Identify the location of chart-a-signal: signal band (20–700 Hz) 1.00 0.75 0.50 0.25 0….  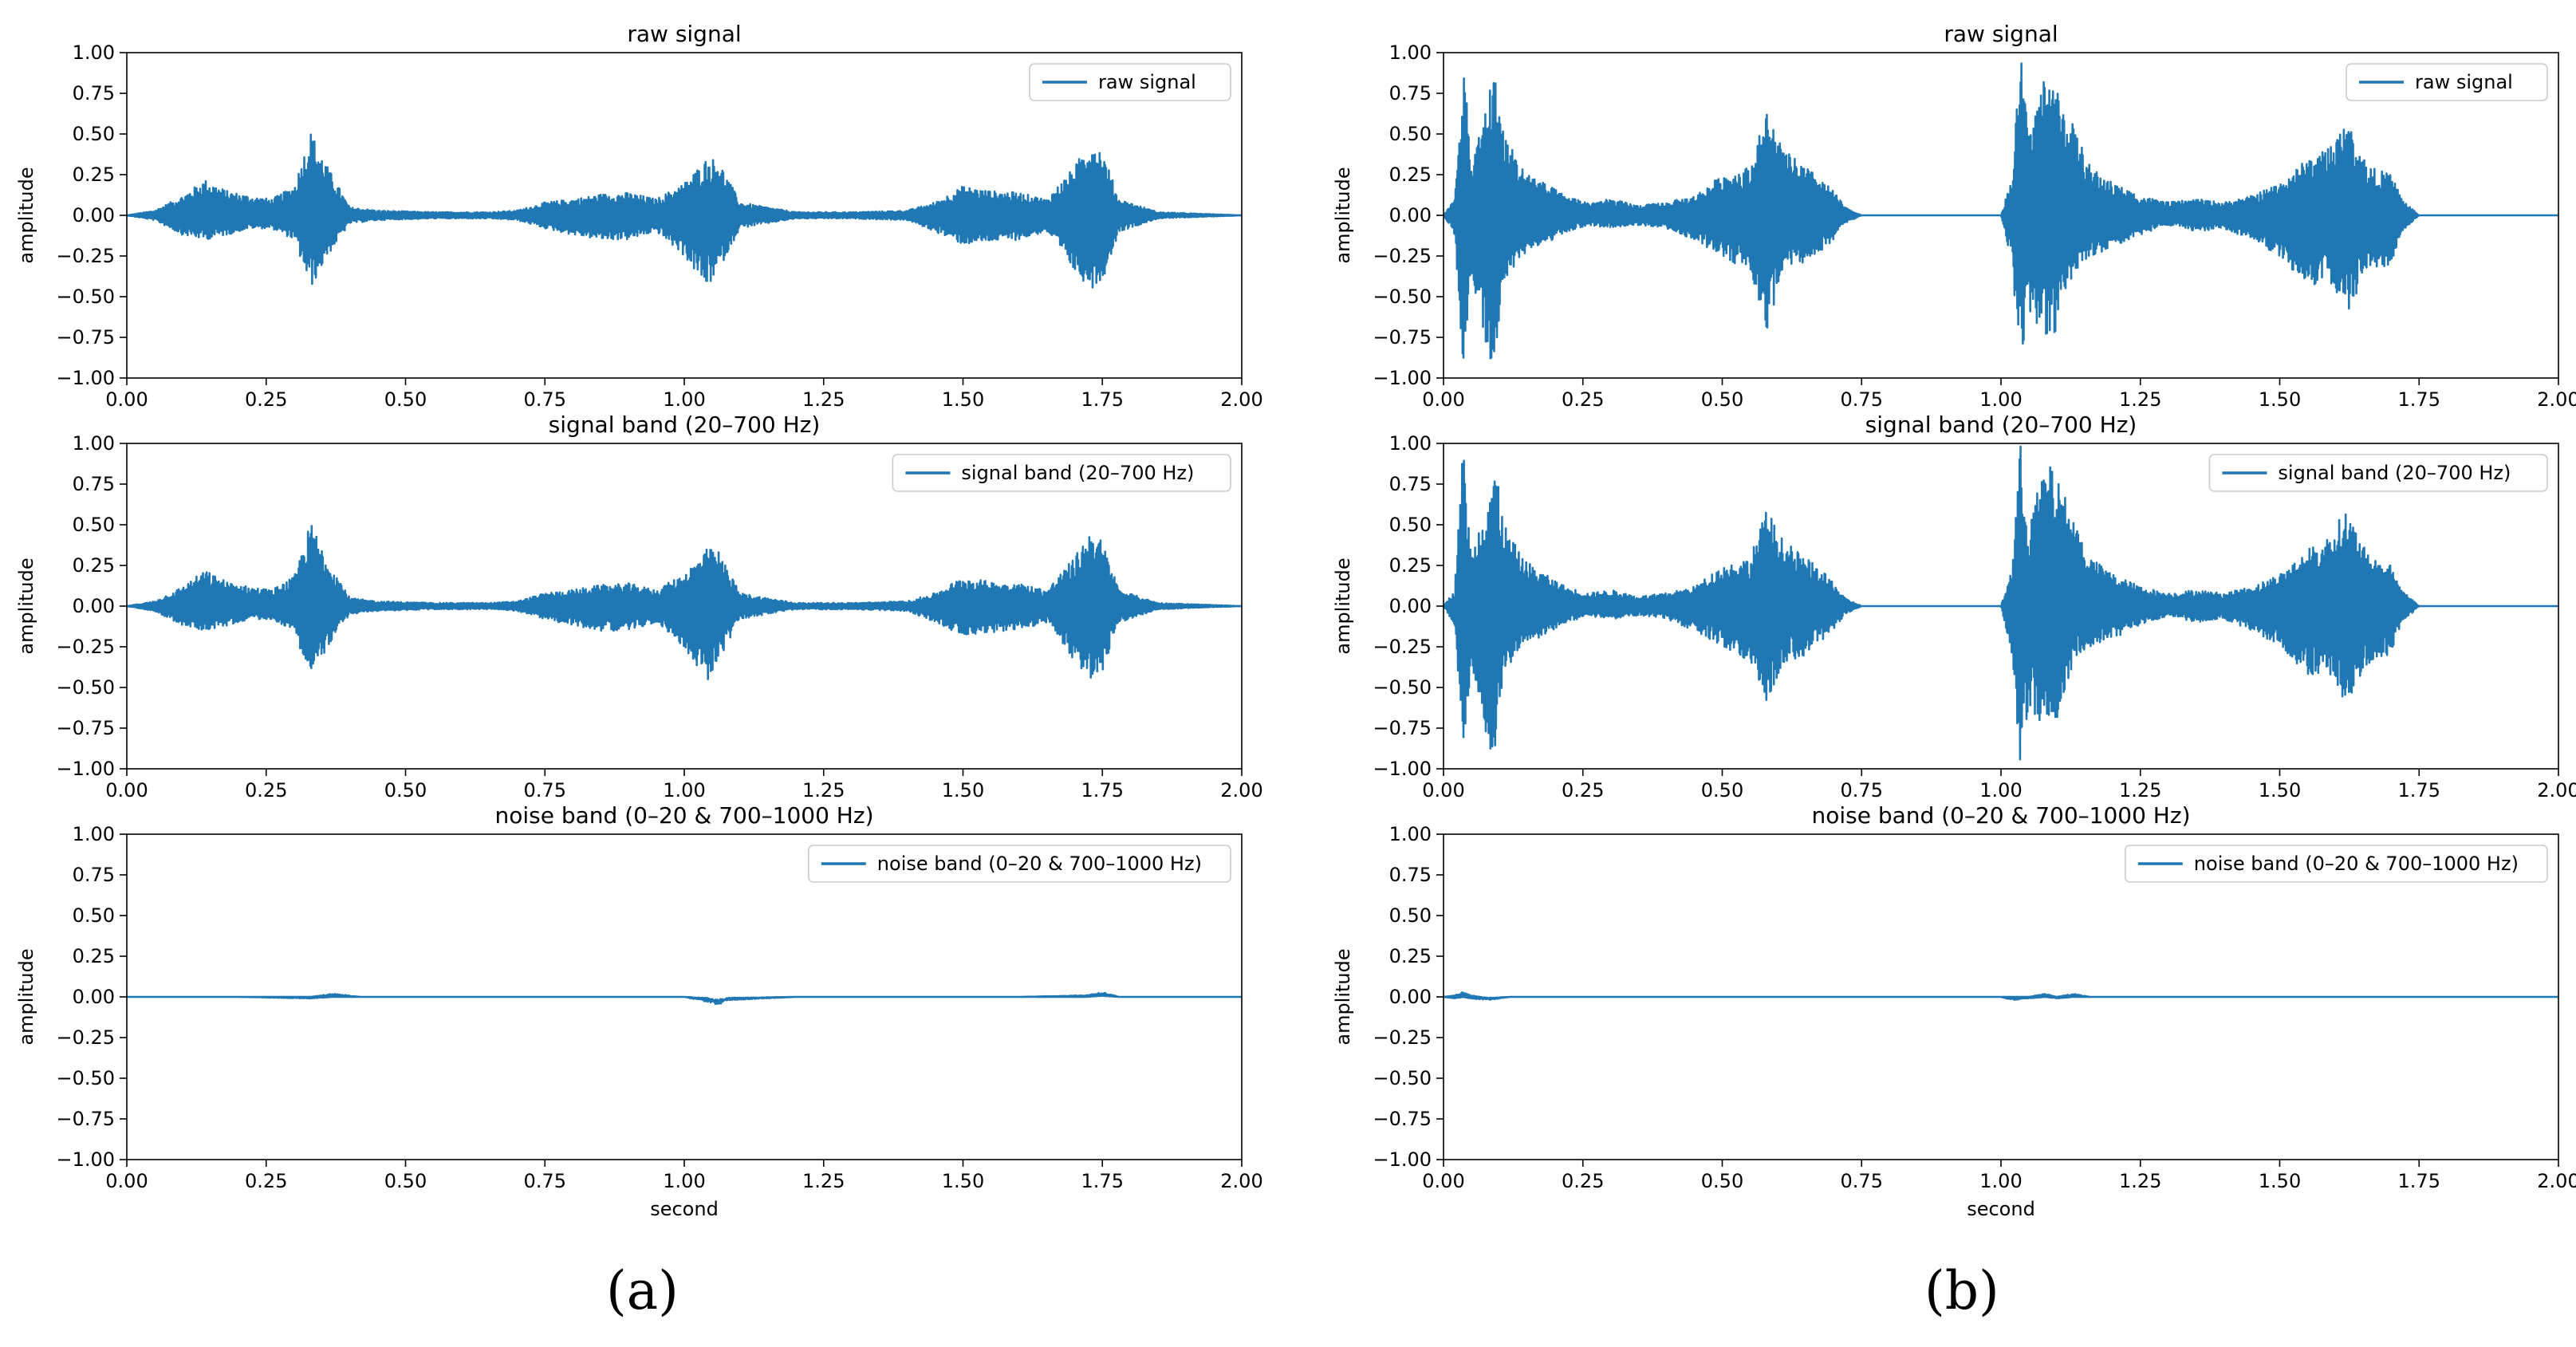
(639, 607).